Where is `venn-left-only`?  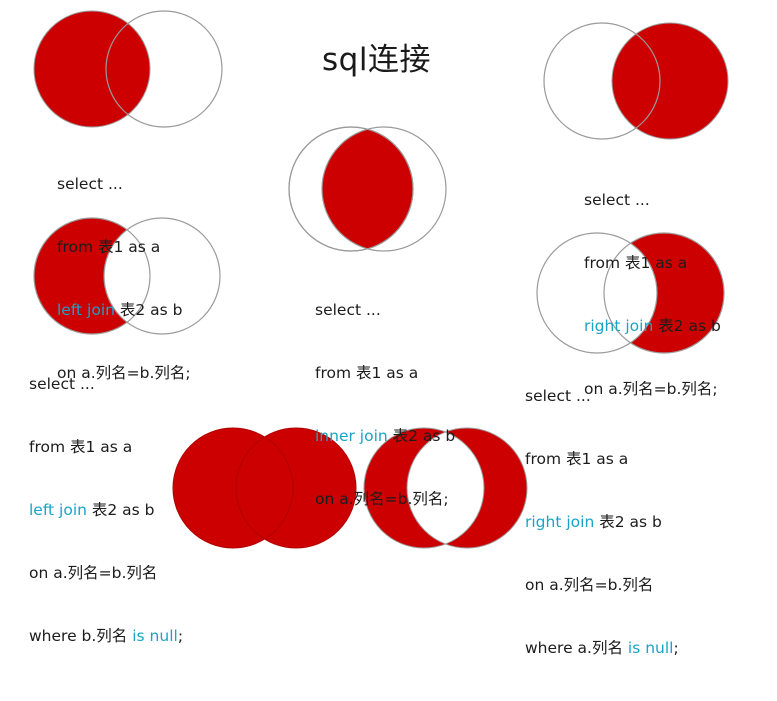 venn-left-only is located at coordinates (127, 276).